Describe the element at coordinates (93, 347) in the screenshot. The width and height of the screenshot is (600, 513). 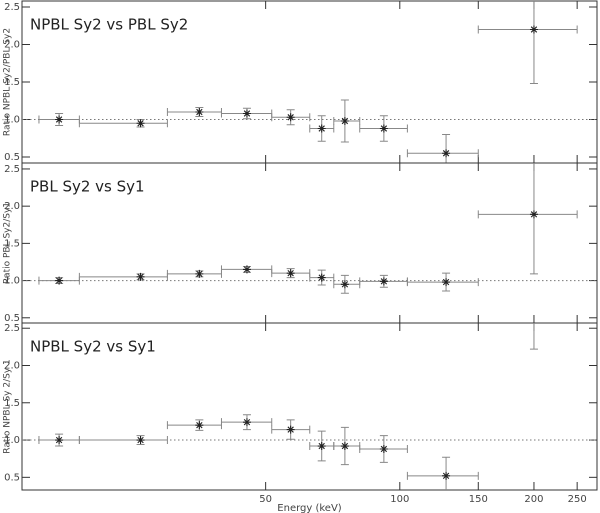
I see `panel-title: NPBL Sy2 vs Sy1` at that location.